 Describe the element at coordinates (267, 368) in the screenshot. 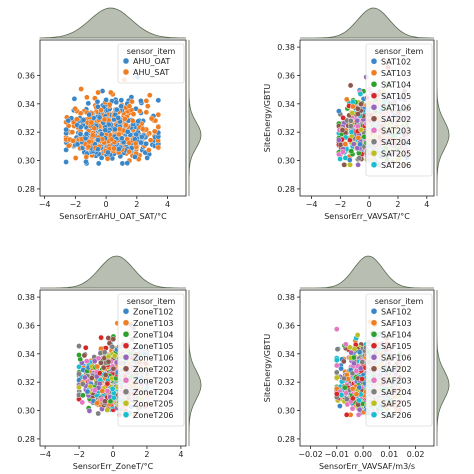

I see `y-axis-label: SiteEnergy/GBTU` at that location.